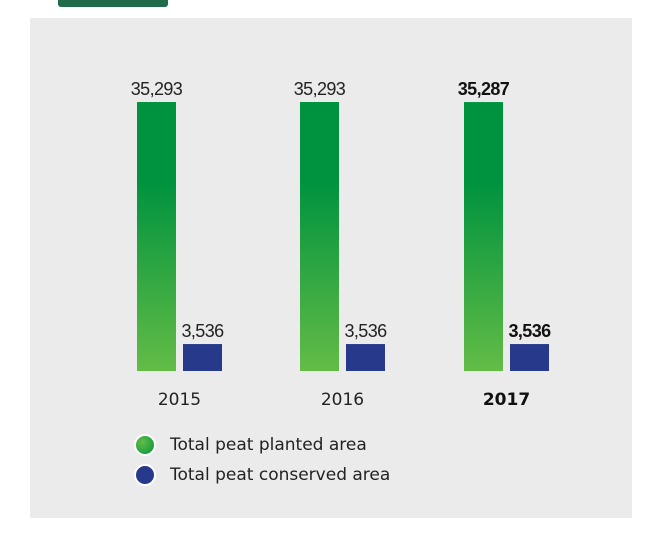 This screenshot has height=542, width=664. I want to click on bar-conserved-2016, so click(365, 357).